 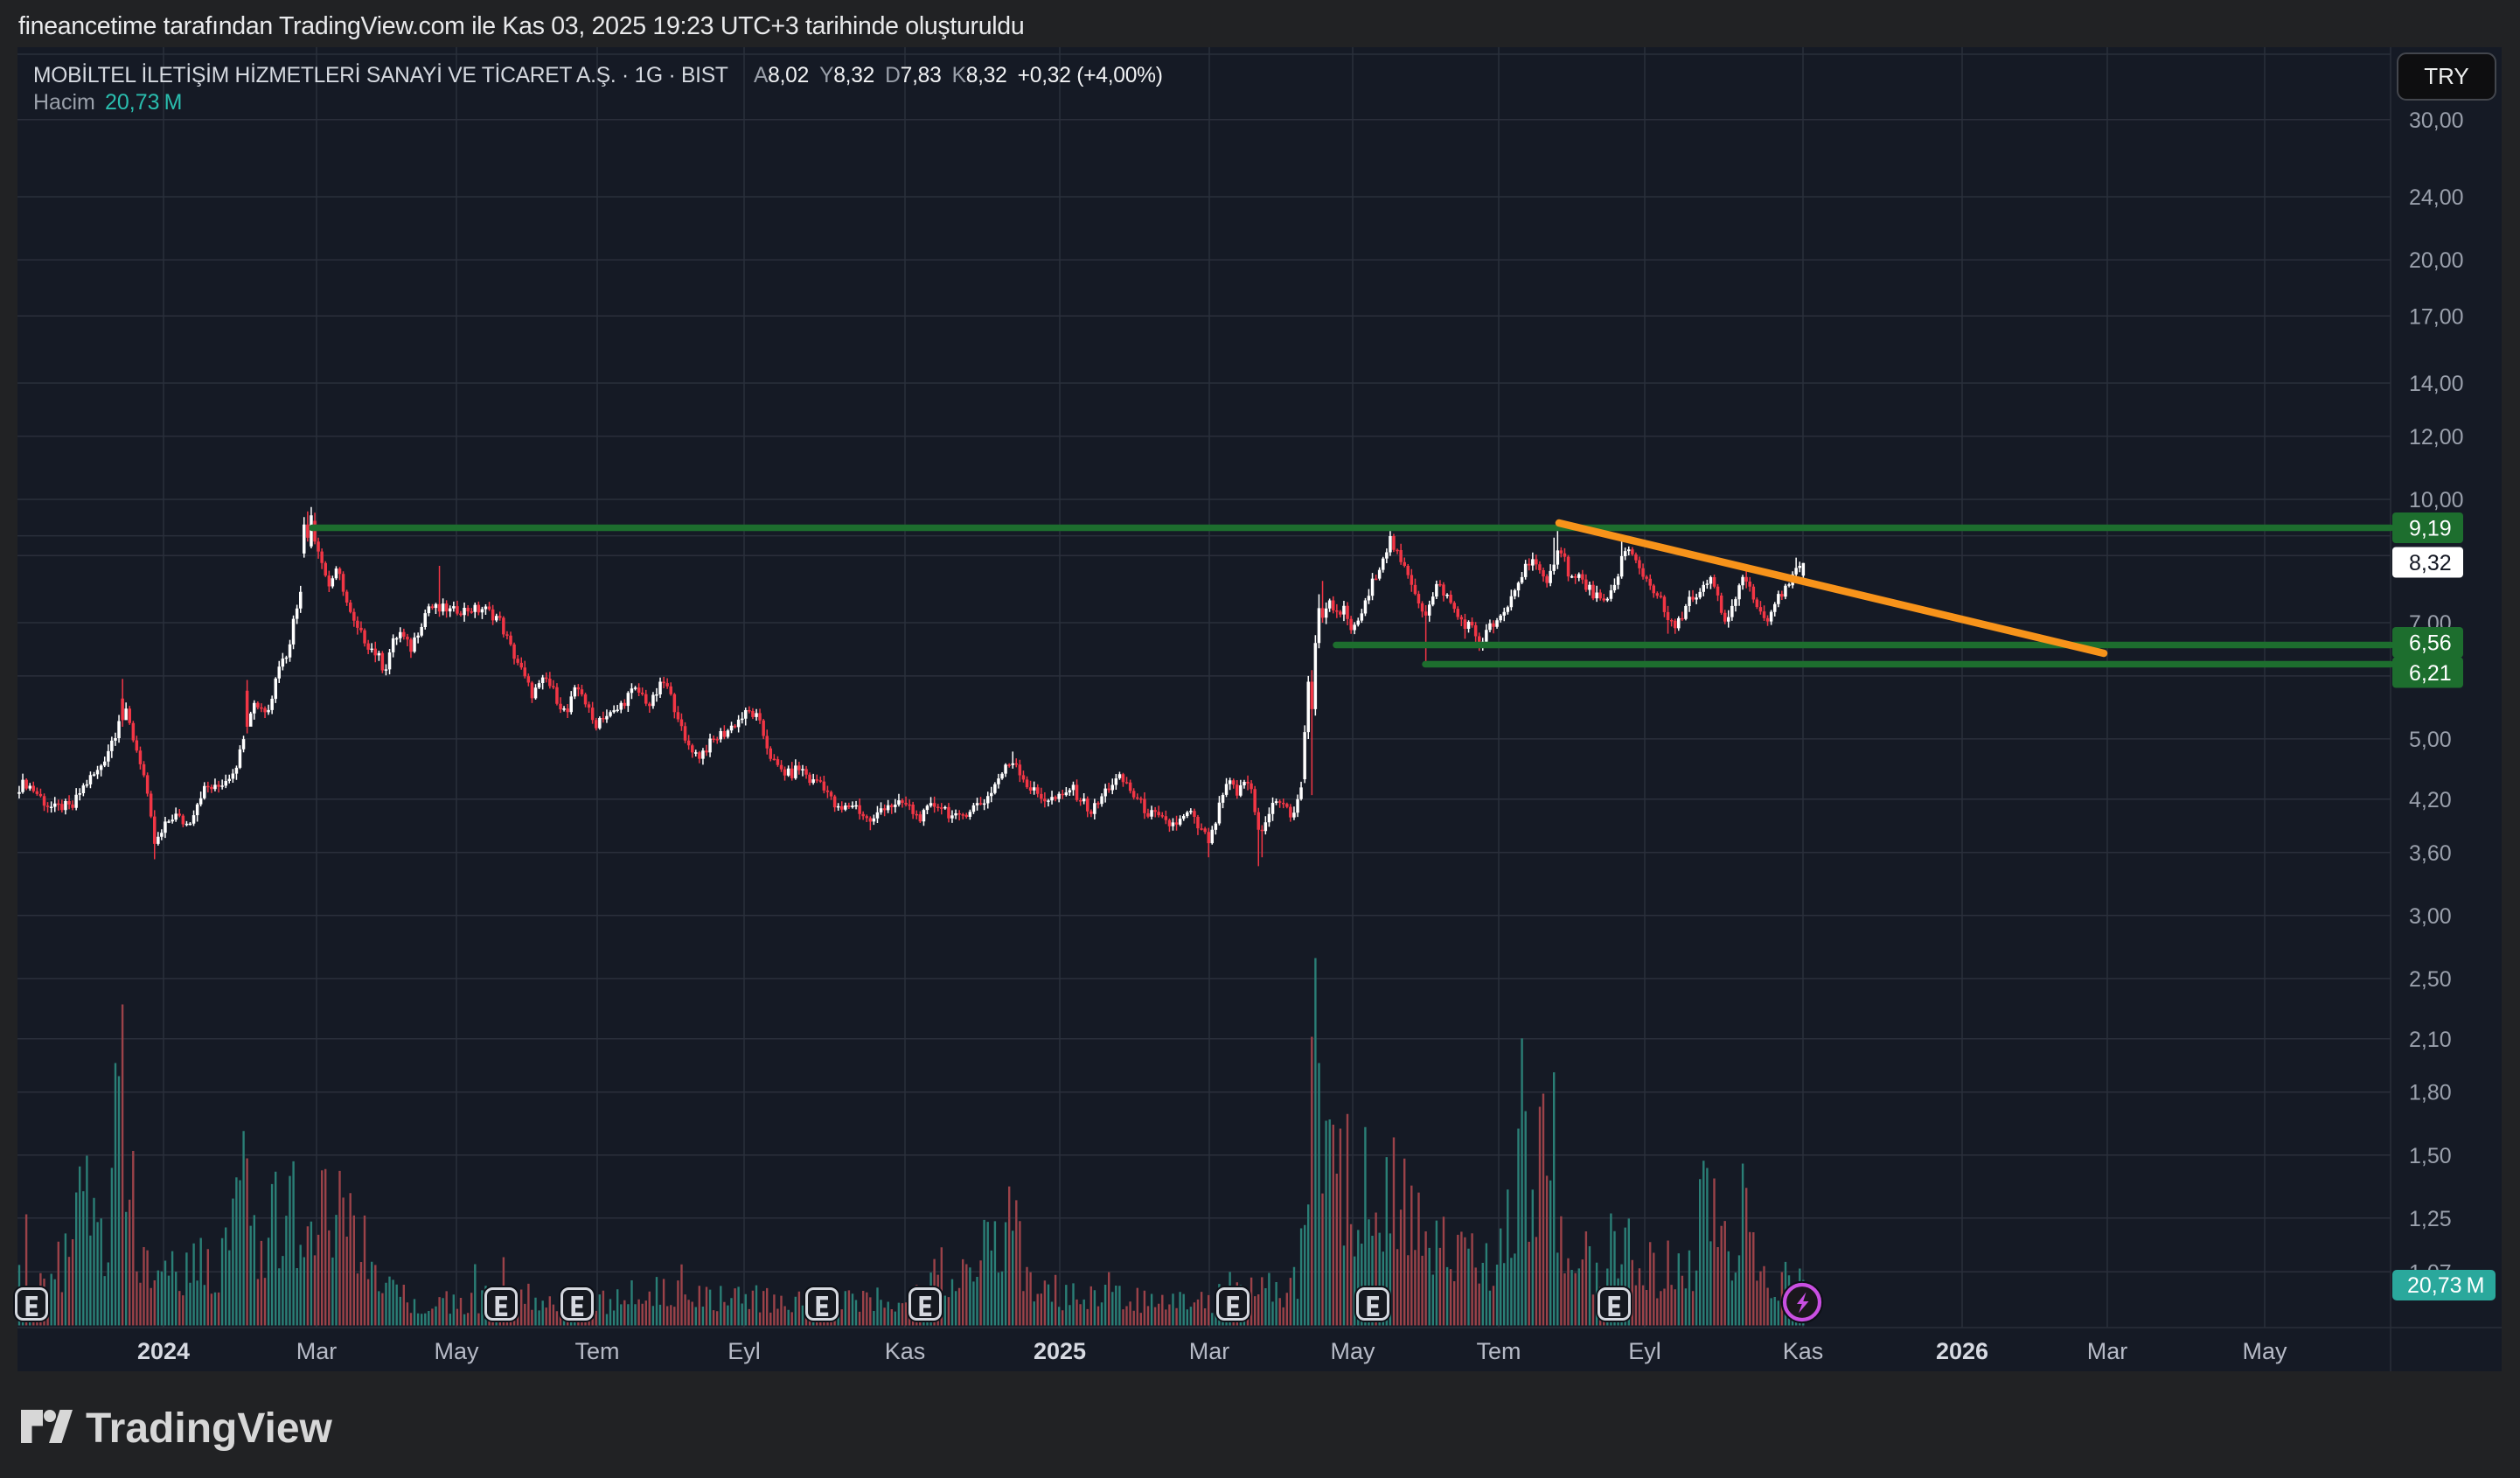 What do you see at coordinates (2430, 853) in the screenshot?
I see `svg-text: 3,60` at bounding box center [2430, 853].